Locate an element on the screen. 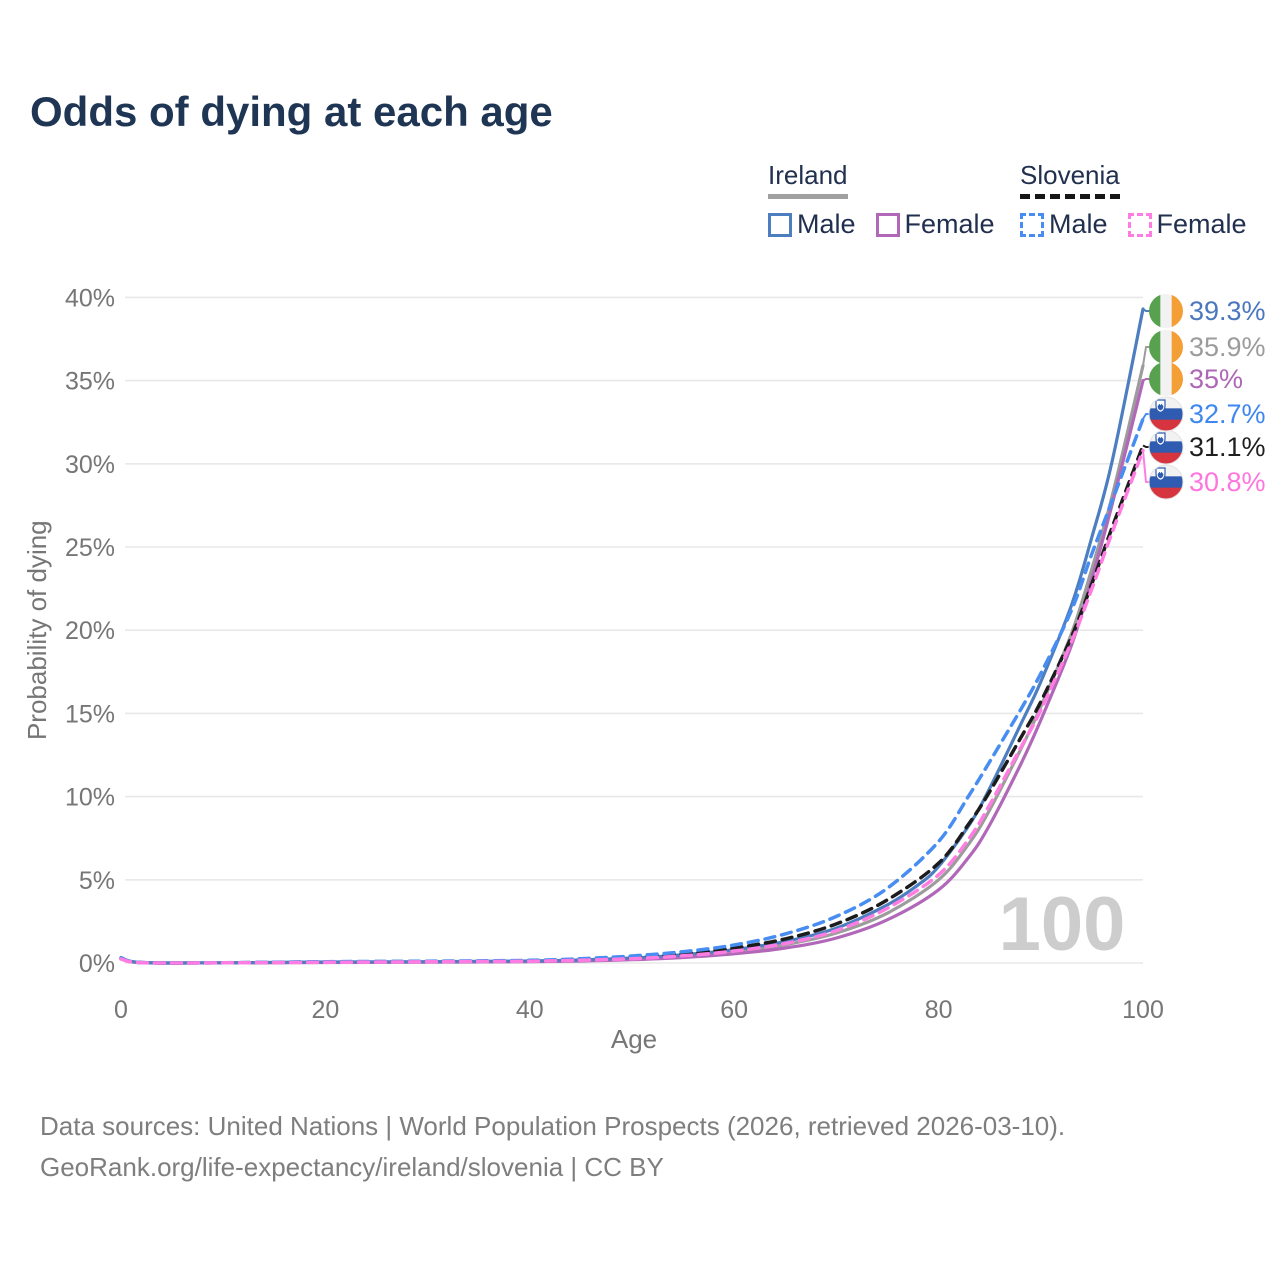 The width and height of the screenshot is (1280, 1285). legend-item-ireland-male: Male is located at coordinates (812, 224).